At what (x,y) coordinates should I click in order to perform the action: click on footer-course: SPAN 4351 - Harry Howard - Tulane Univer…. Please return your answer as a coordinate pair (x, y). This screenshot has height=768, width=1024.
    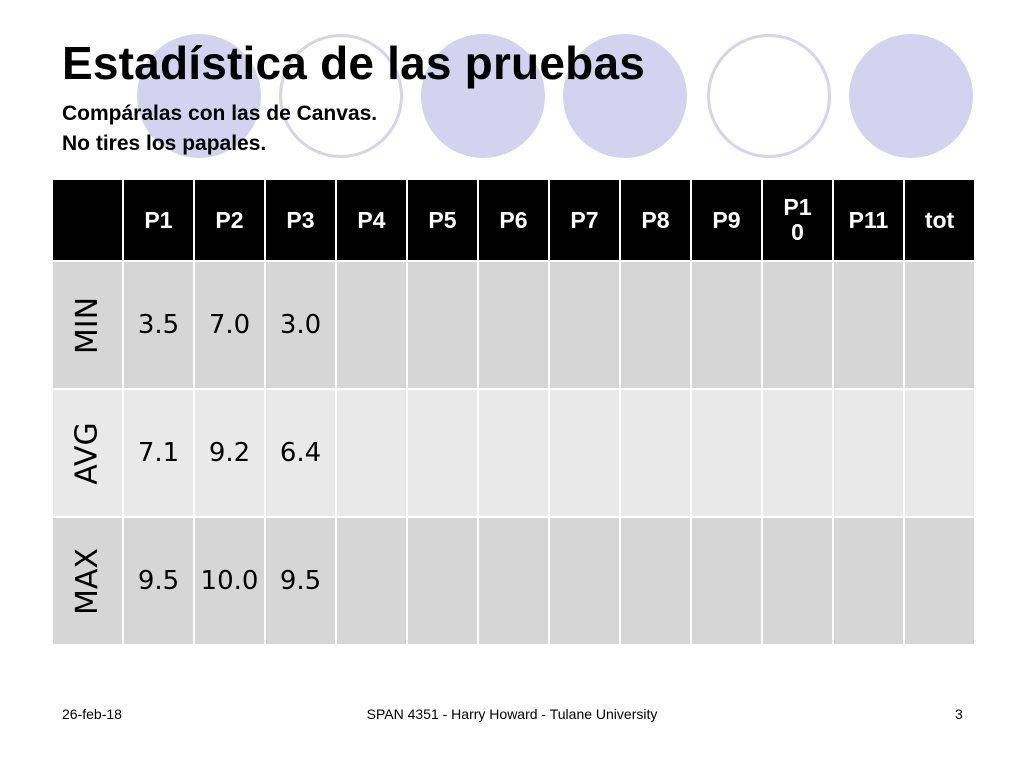
    Looking at the image, I should click on (512, 714).